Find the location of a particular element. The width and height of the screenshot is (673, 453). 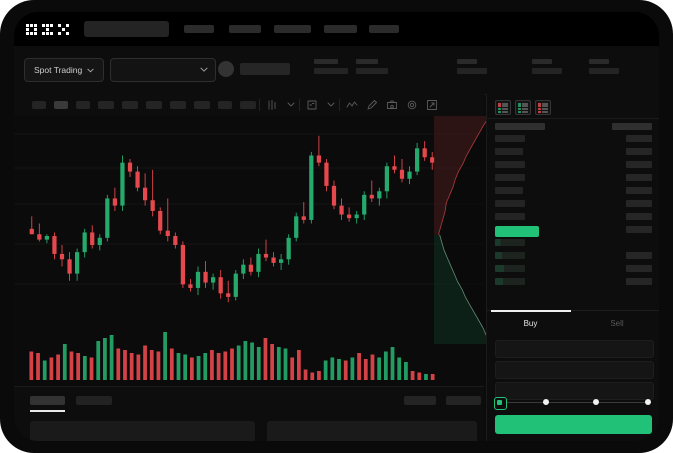

top-navigation-bar is located at coordinates (336, 29).